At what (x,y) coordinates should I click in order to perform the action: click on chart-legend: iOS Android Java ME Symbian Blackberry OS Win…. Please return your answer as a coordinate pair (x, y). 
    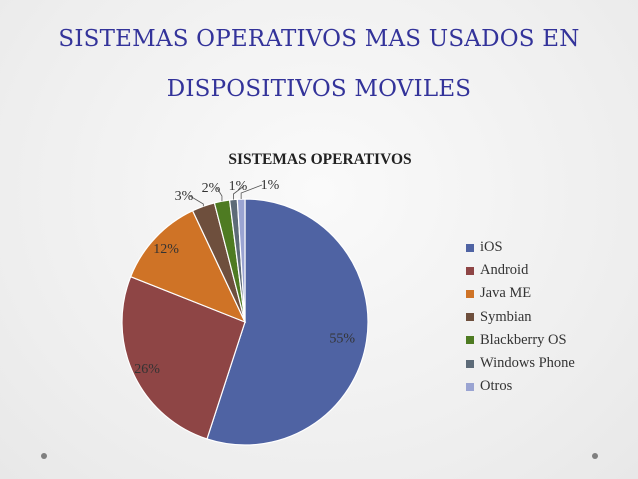
    Looking at the image, I should click on (520, 317).